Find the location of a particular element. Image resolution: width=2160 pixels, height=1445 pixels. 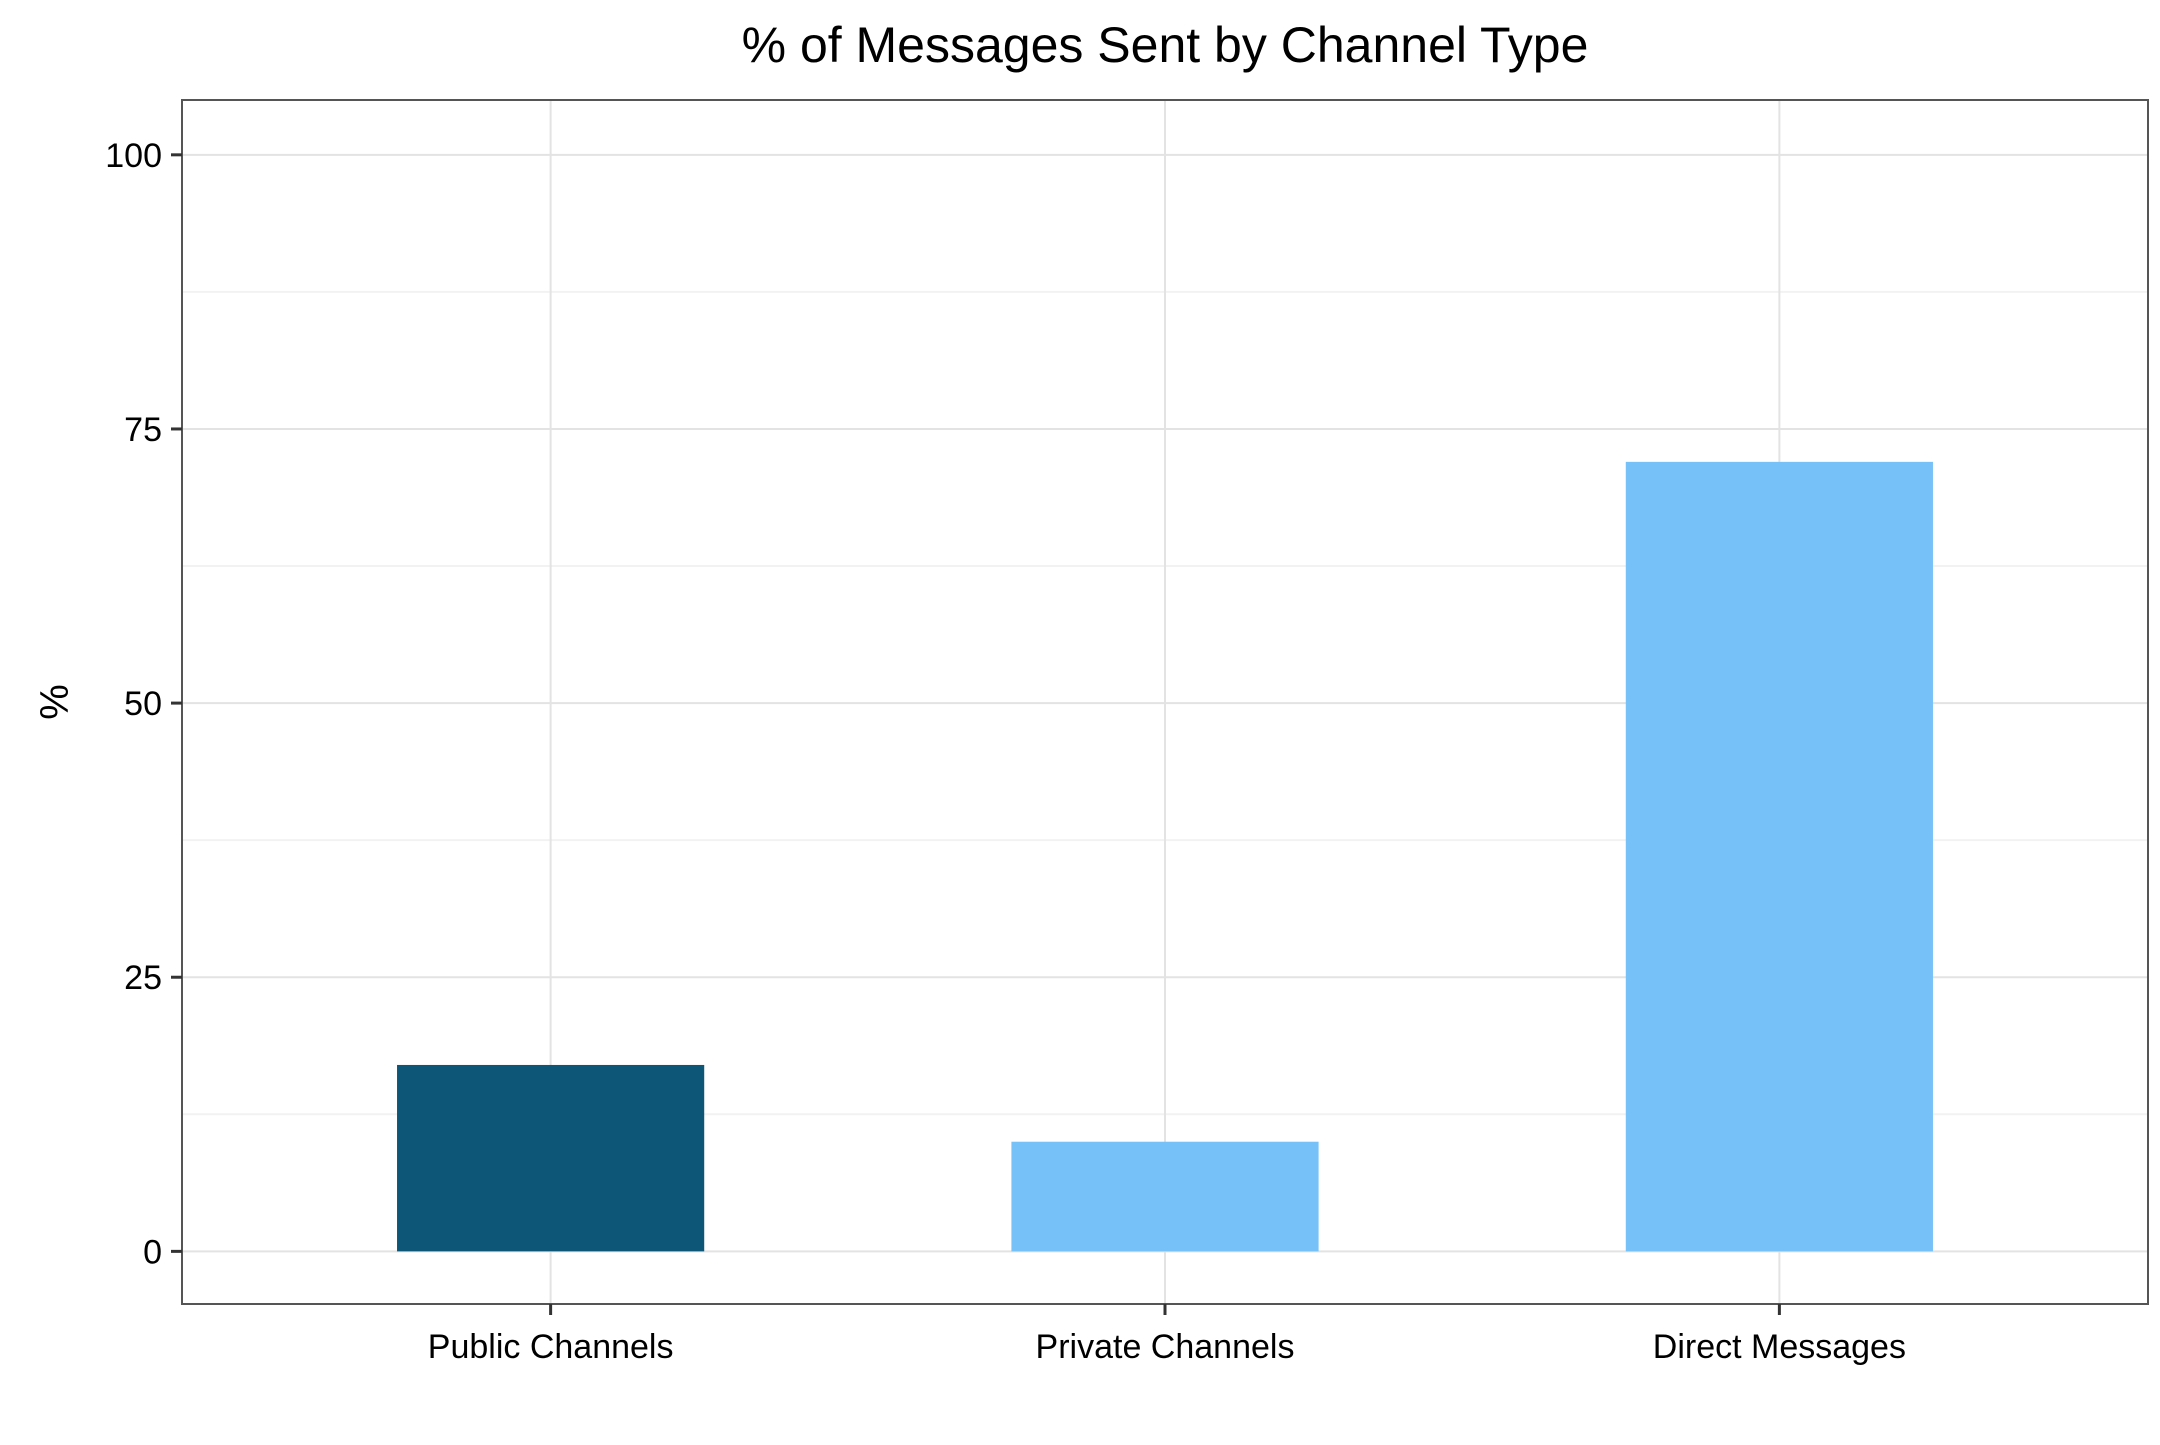

chart-title: % of Messages Sent by Channel Type is located at coordinates (1165, 45).